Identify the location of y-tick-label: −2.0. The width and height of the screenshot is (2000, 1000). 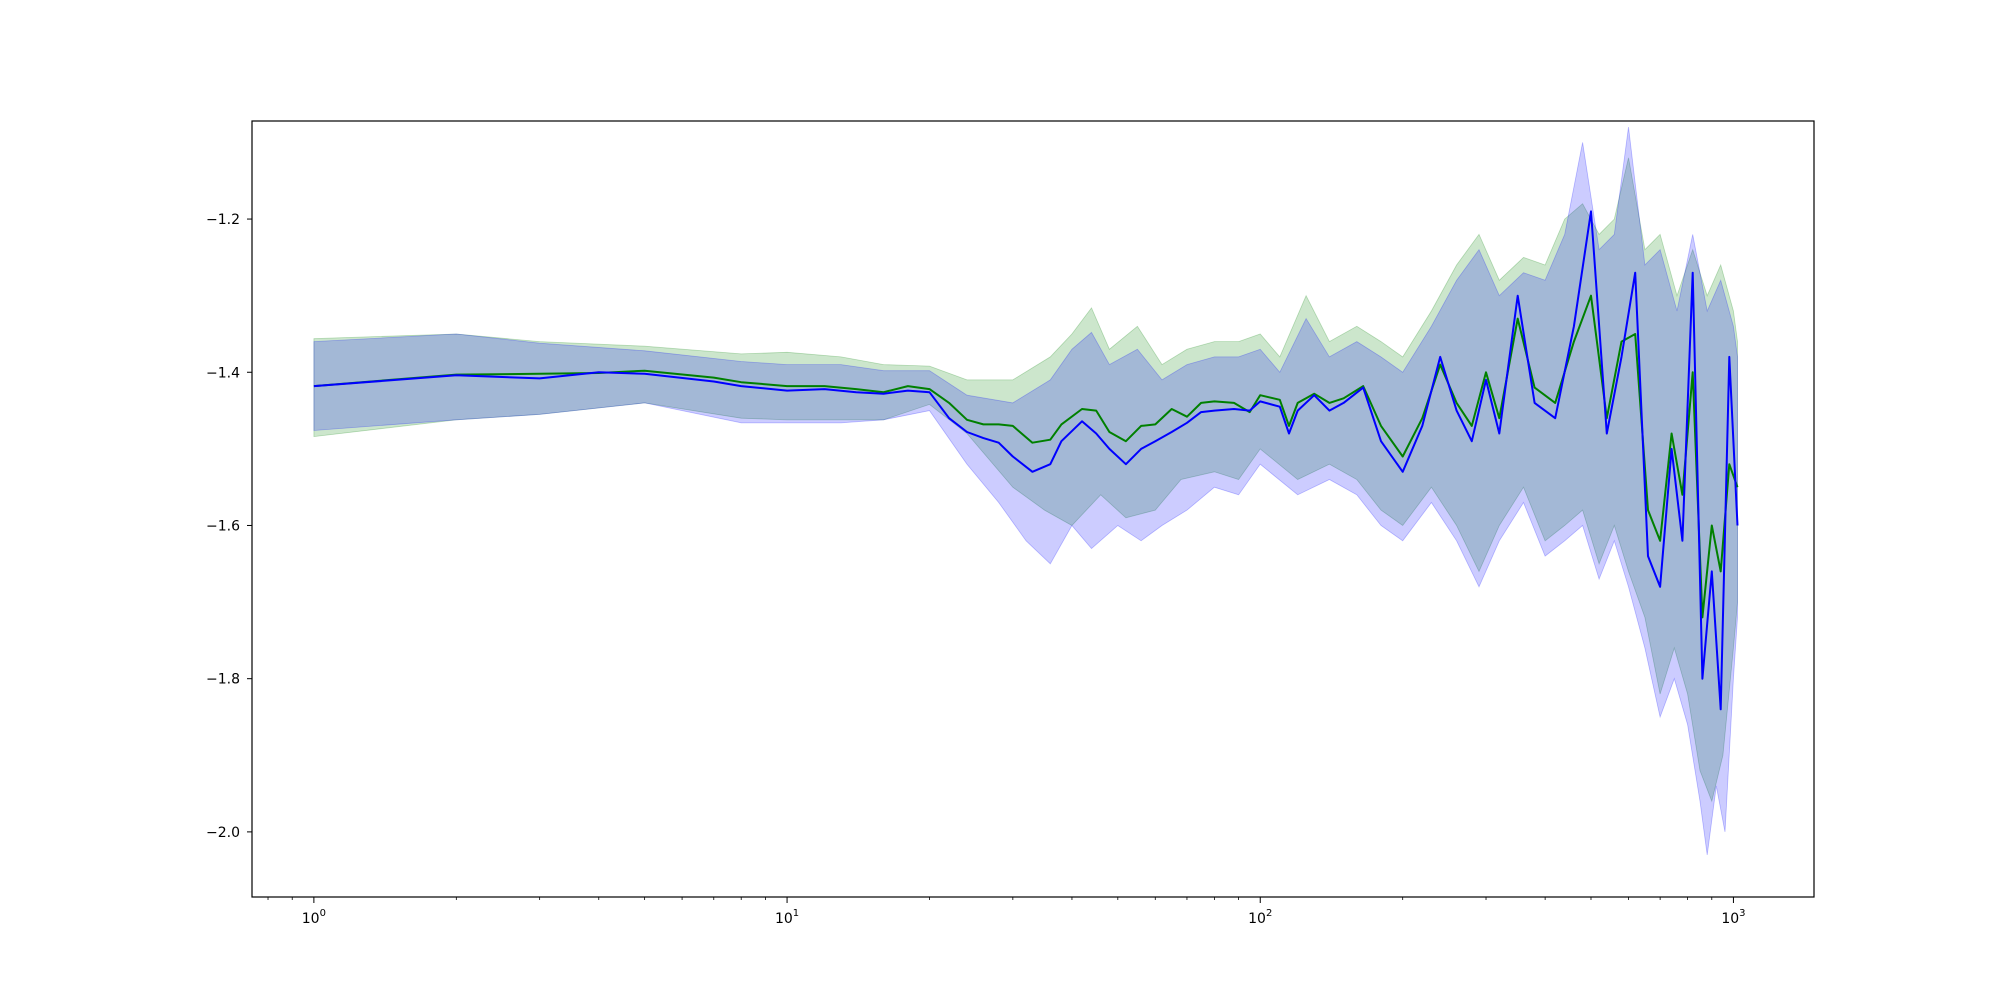
(223, 833).